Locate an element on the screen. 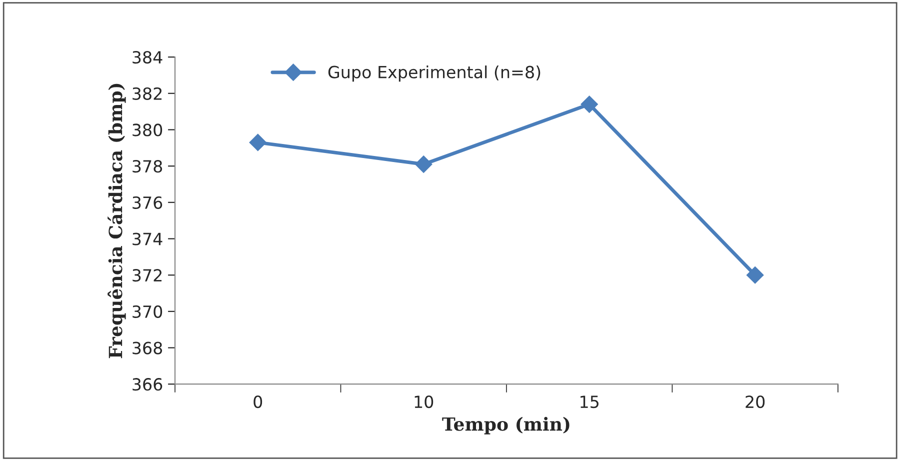 The image size is (902, 460). y-tick-label: 366 is located at coordinates (147, 384).